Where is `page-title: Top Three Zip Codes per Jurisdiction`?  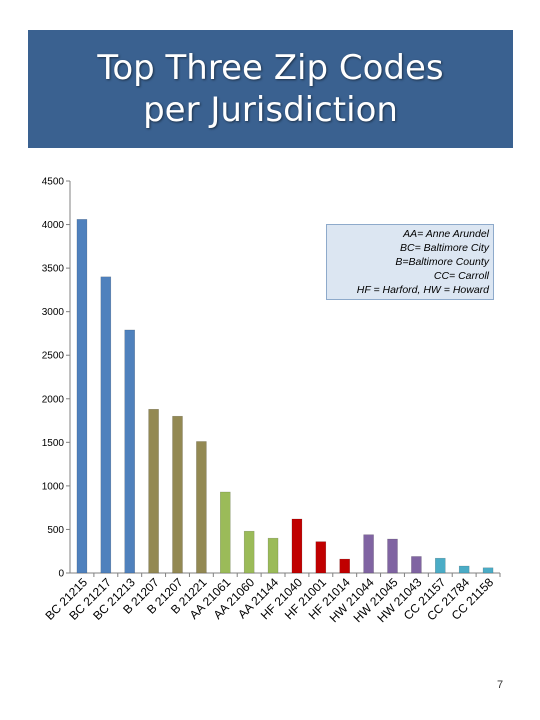 page-title: Top Three Zip Codes per Jurisdiction is located at coordinates (270, 89).